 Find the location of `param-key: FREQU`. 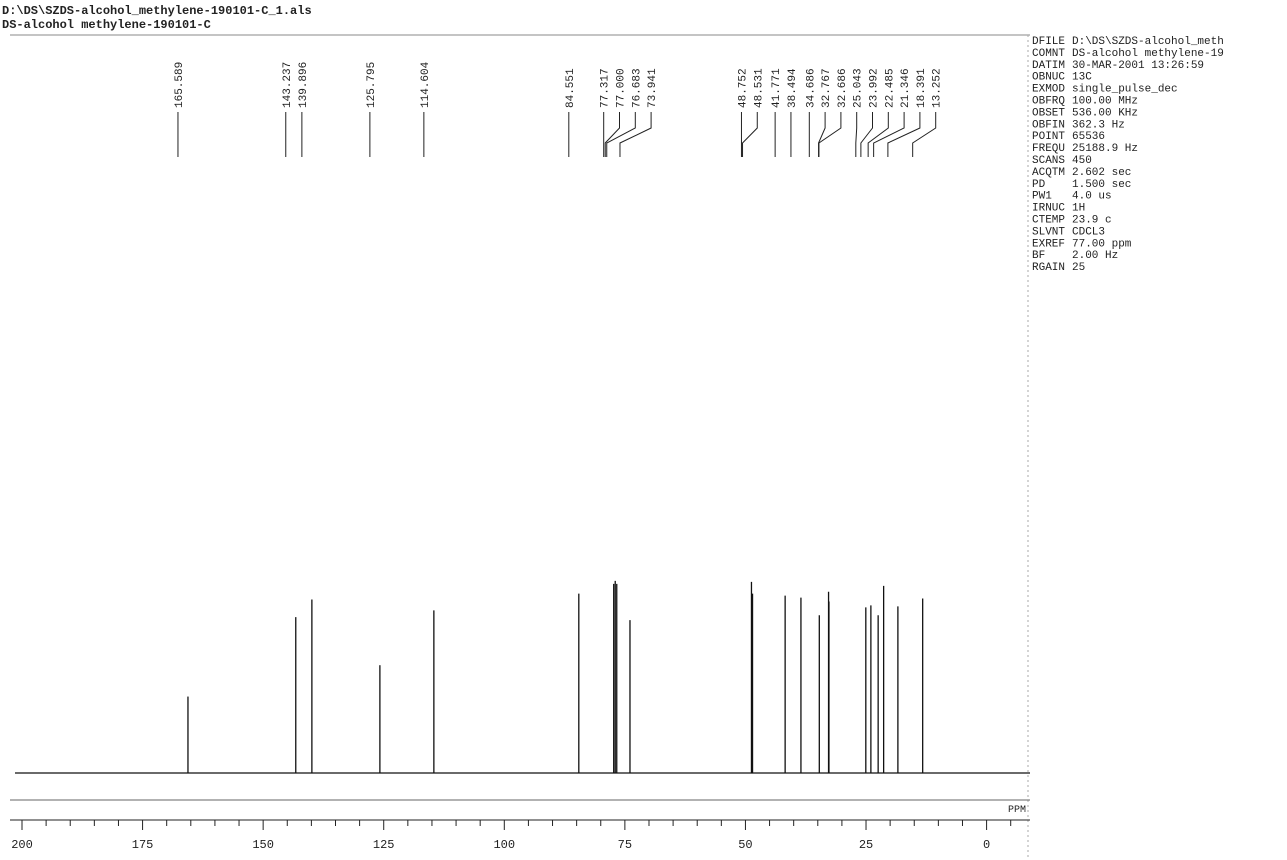

param-key: FREQU is located at coordinates (1048, 149).